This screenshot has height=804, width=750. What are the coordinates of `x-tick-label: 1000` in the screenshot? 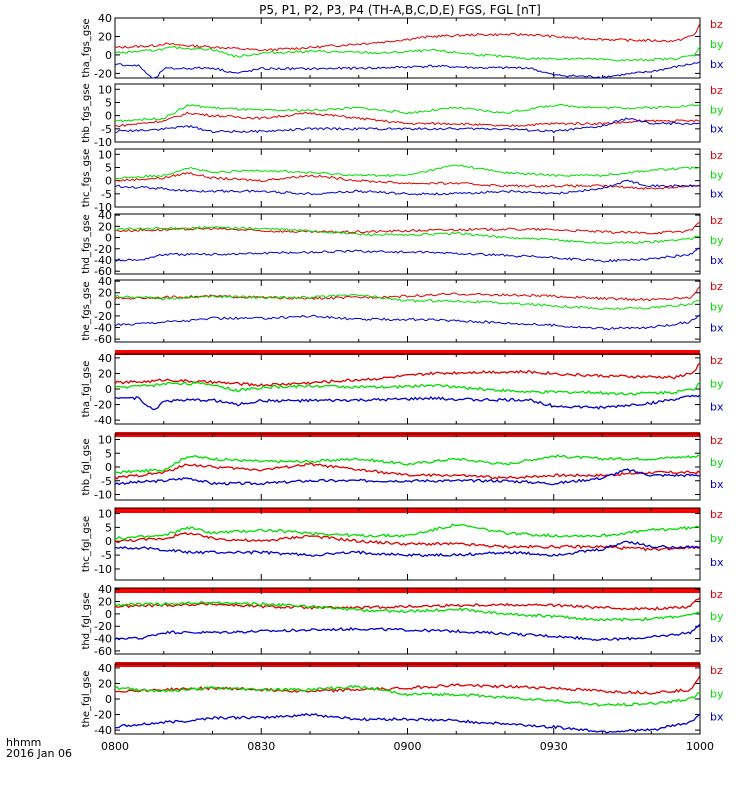 It's located at (700, 746).